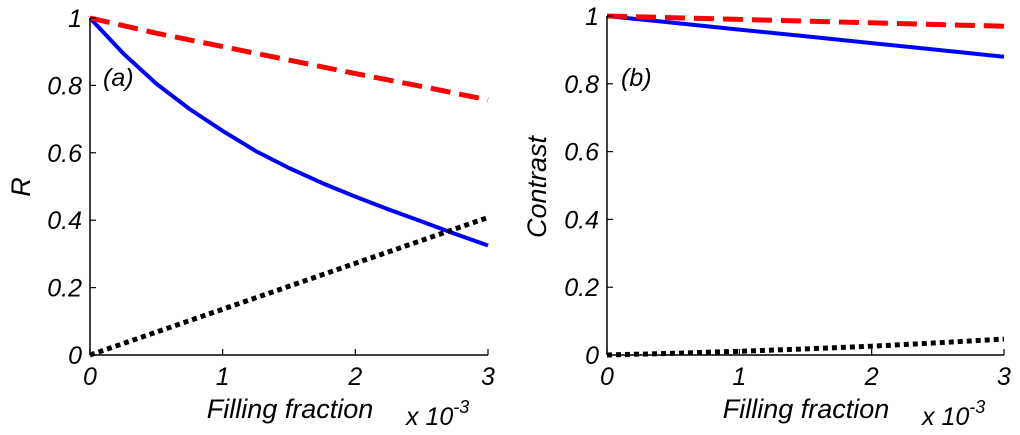 Image resolution: width=1020 pixels, height=435 pixels. Describe the element at coordinates (636, 78) in the screenshot. I see `panel-label: (b)` at that location.